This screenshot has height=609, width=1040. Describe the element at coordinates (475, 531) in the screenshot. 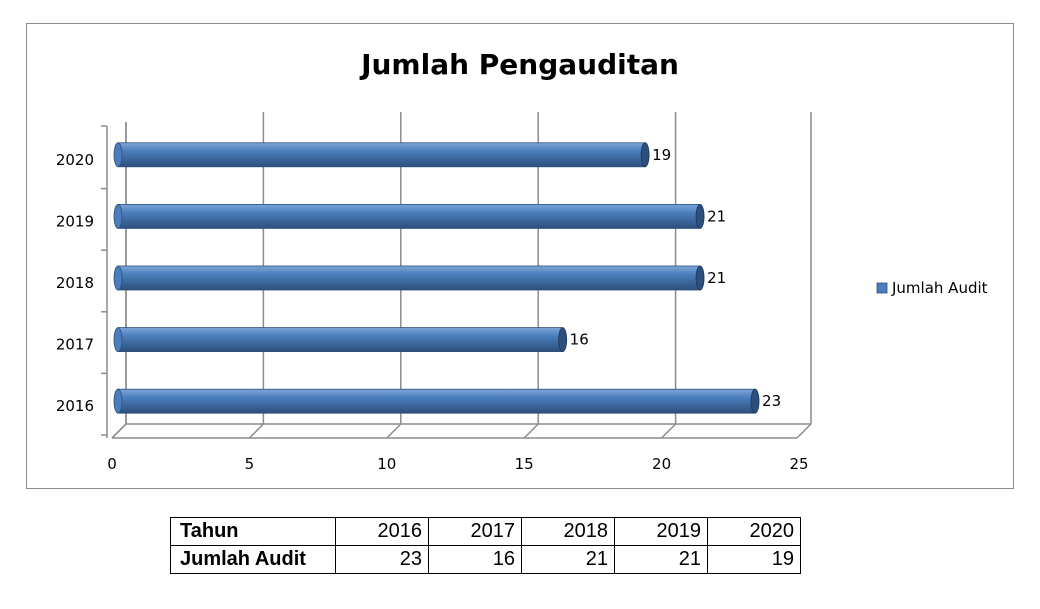

I see `table-cell: 2017` at that location.